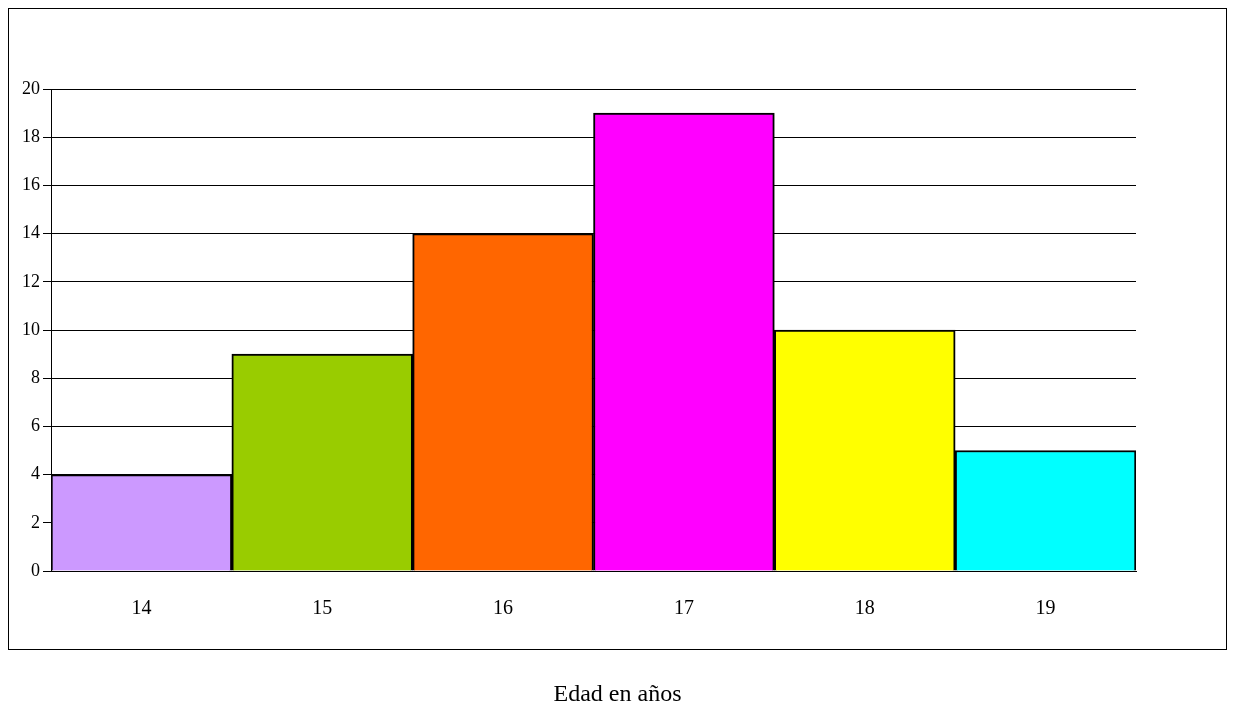  I want to click on y-tick-label: 8, so click(35, 376).